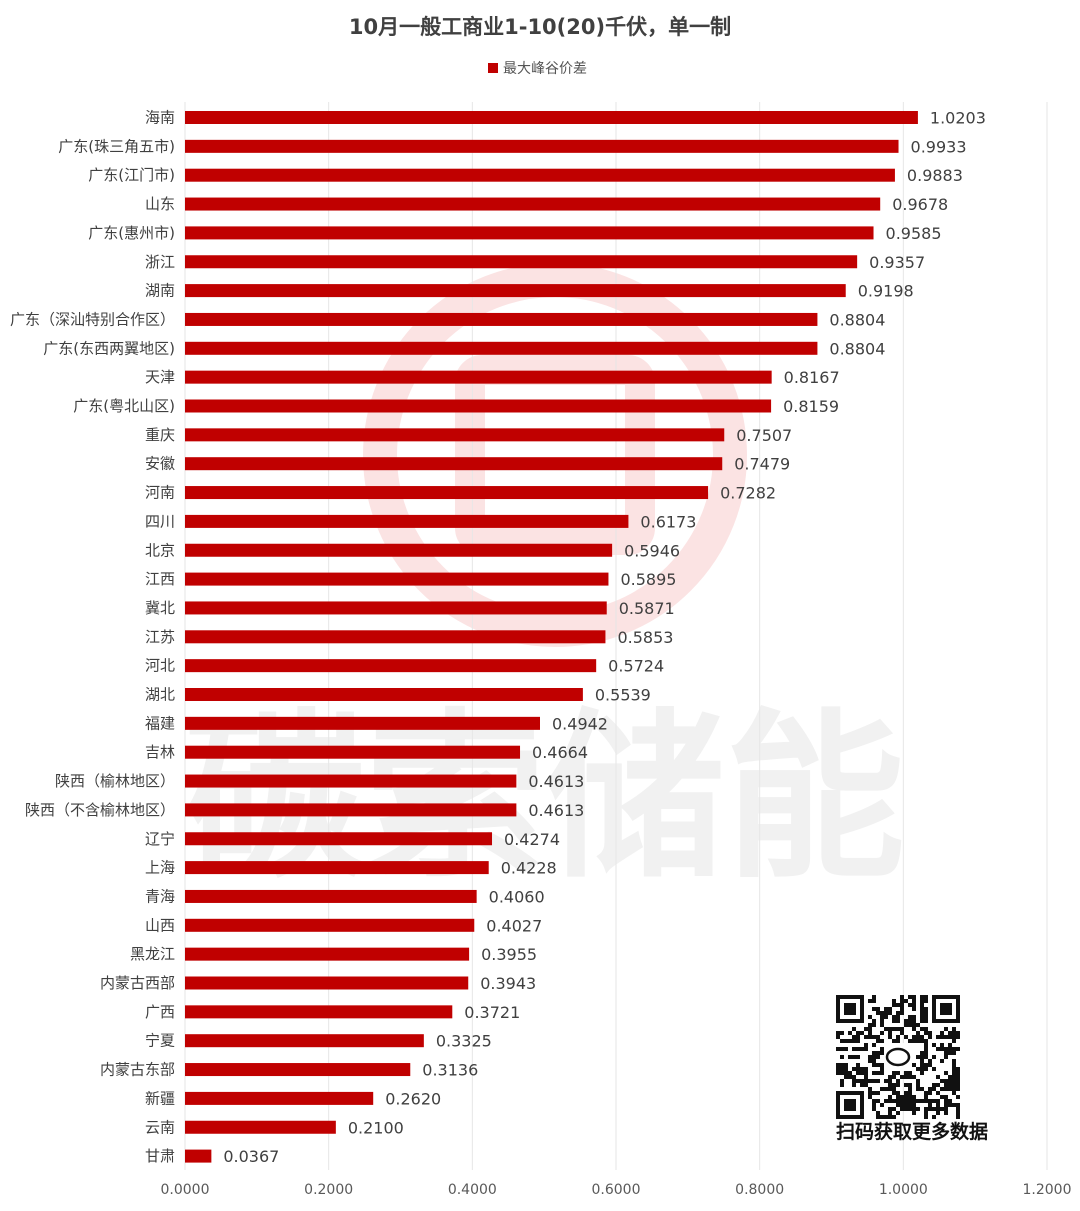 The width and height of the screenshot is (1080, 1211). I want to click on data-label: 0.9678, so click(920, 204).